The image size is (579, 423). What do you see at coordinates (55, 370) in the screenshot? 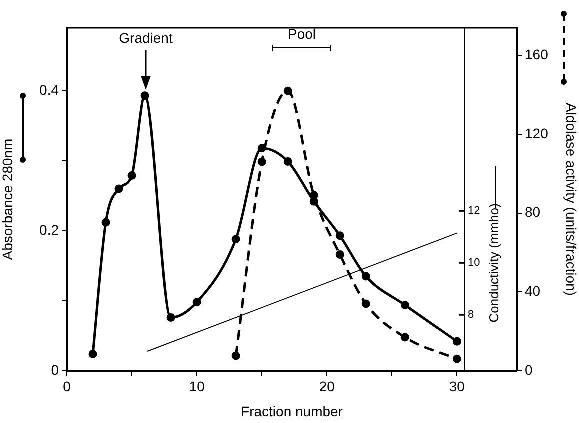
I see `y-tick-label: 0` at bounding box center [55, 370].